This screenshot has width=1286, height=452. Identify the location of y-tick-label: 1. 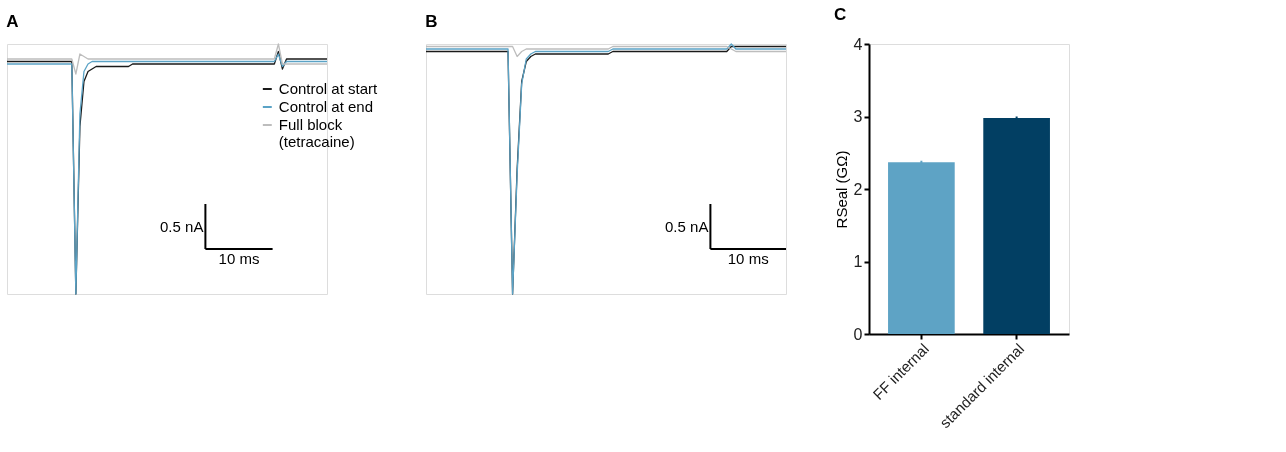
(858, 261).